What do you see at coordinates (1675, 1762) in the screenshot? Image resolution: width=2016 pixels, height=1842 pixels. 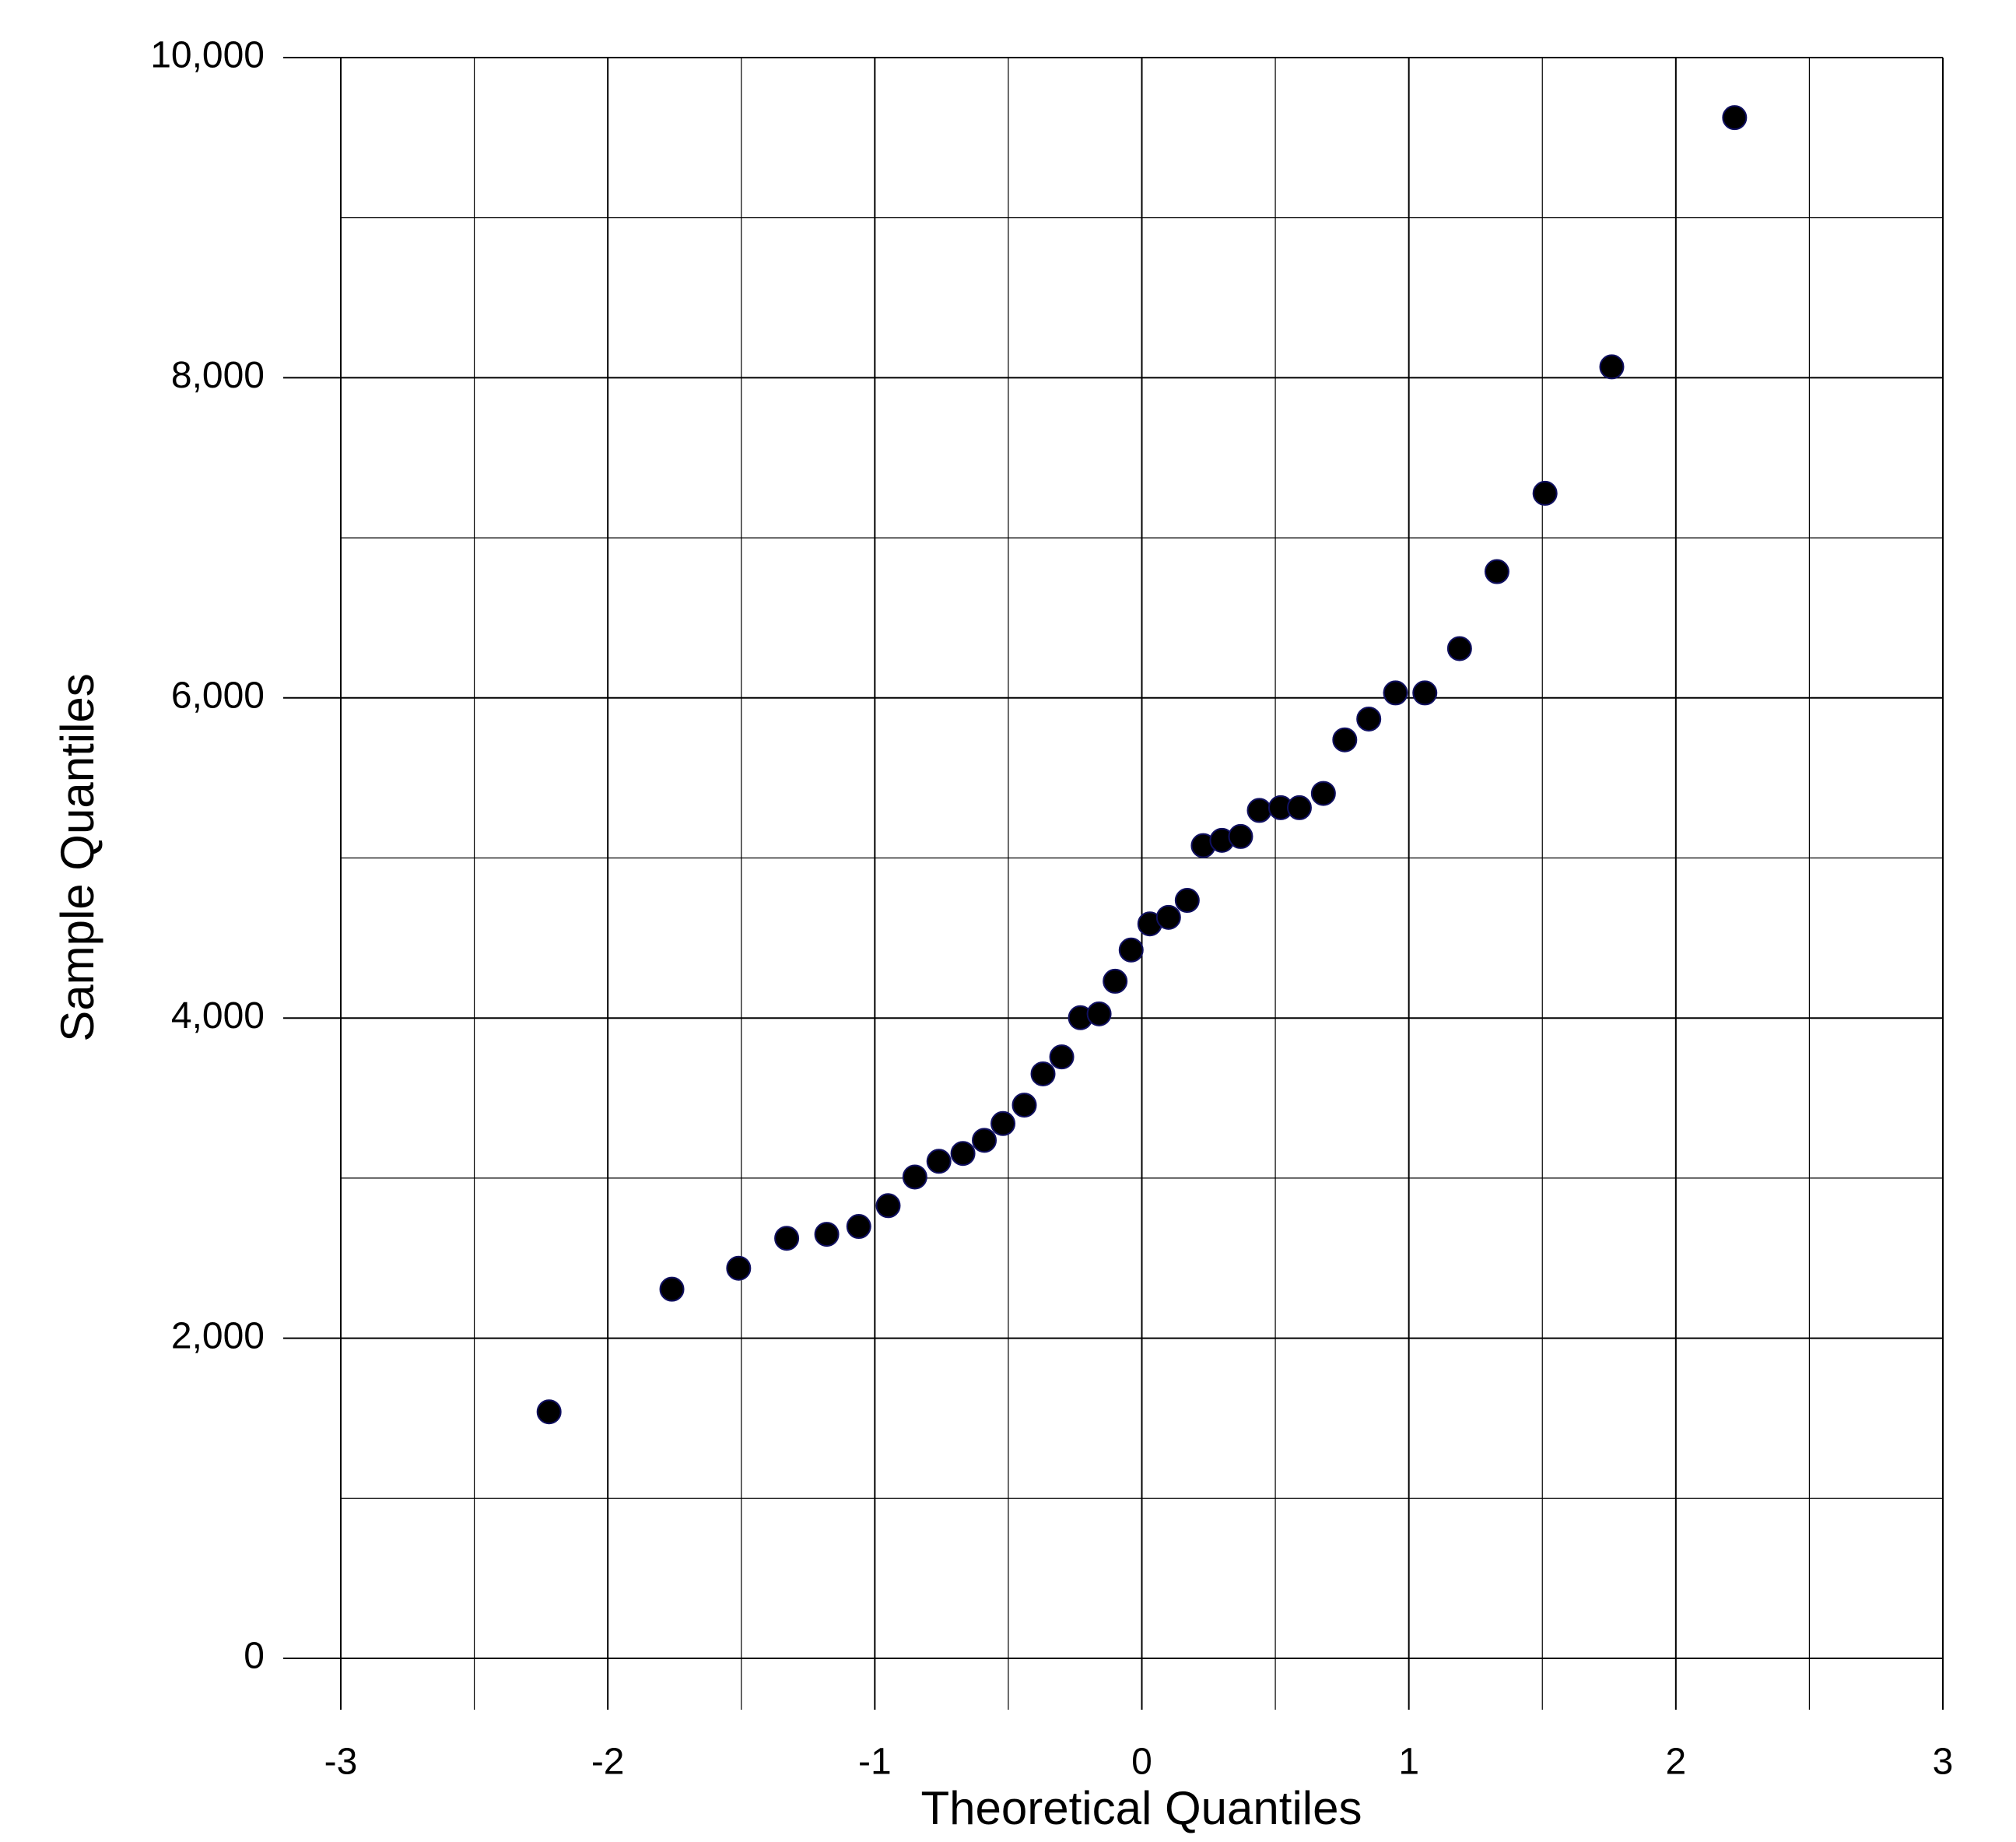 I see `x-tick-label: 2` at bounding box center [1675, 1762].